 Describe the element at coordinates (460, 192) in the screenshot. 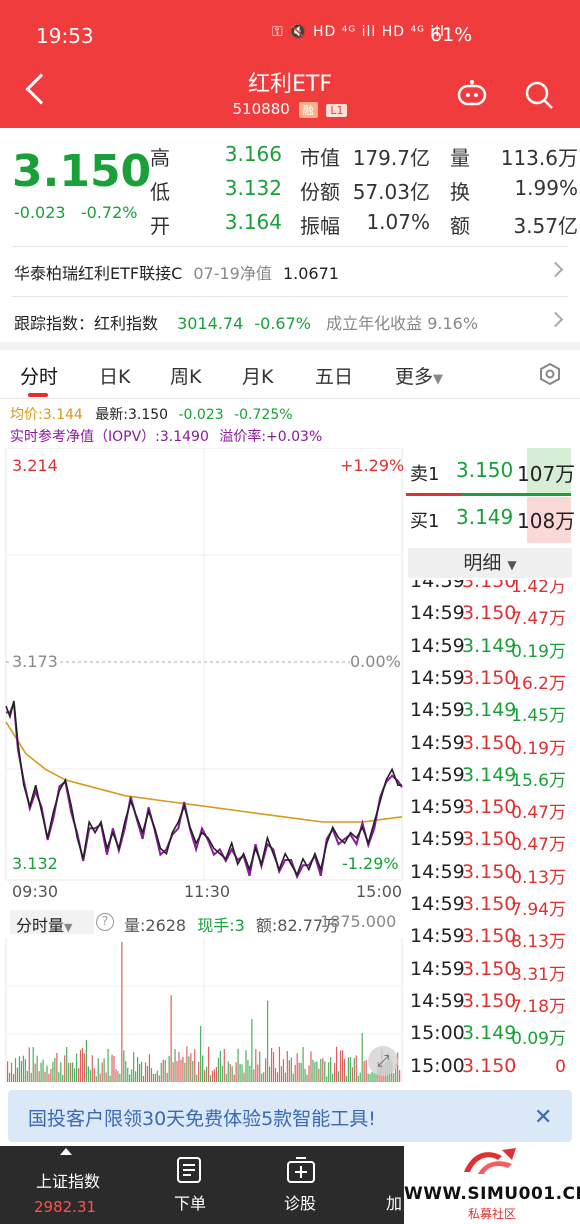

I see `turnover-label: 换` at that location.